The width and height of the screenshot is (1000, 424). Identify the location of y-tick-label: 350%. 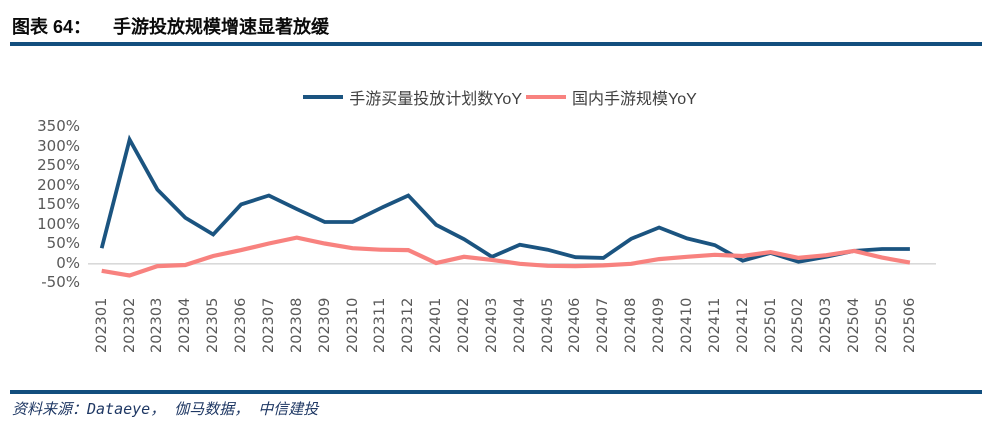
(58, 126).